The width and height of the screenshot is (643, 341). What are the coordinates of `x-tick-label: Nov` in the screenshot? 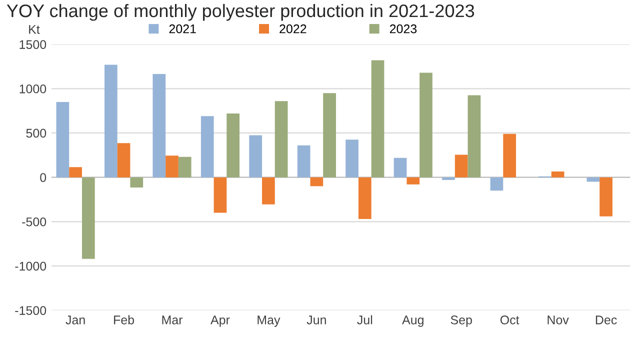 It's located at (558, 320).